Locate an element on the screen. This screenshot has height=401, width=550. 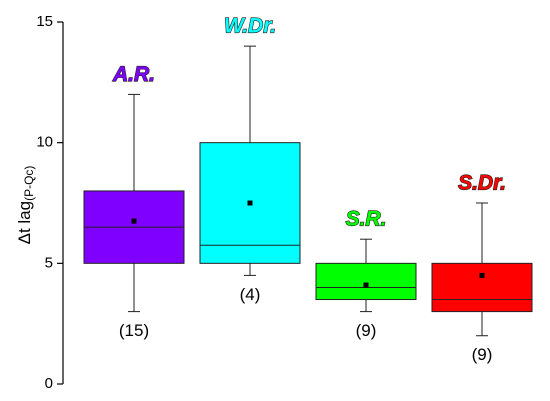
y-axis-label: Δt lag(P-Qc) is located at coordinates (25, 205).